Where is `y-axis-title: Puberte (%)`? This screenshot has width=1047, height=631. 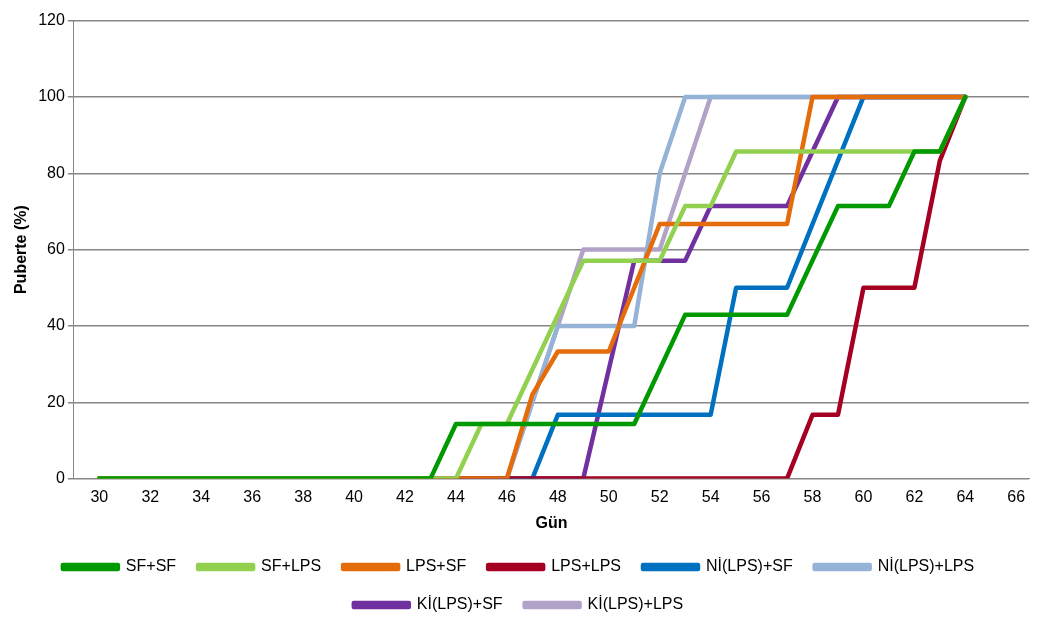 y-axis-title: Puberte (%) is located at coordinates (21, 250).